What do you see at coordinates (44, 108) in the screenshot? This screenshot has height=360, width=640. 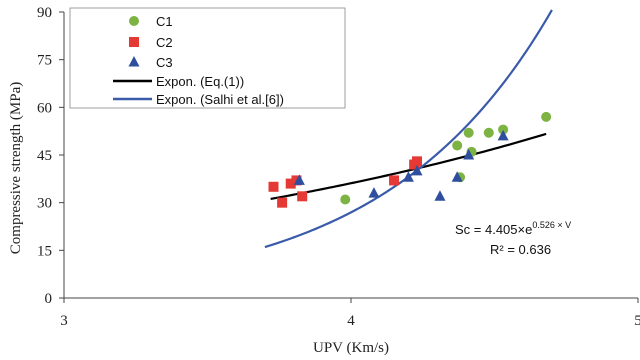 I see `y-tick-label: 60` at bounding box center [44, 108].